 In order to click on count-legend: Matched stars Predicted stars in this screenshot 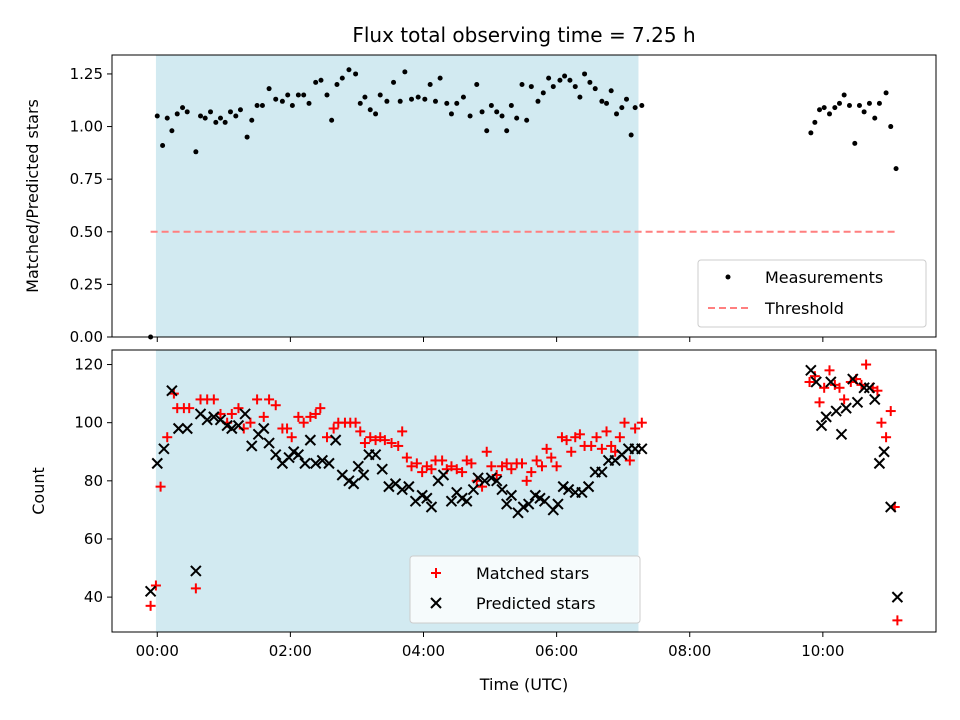, I will do `click(525, 589)`.